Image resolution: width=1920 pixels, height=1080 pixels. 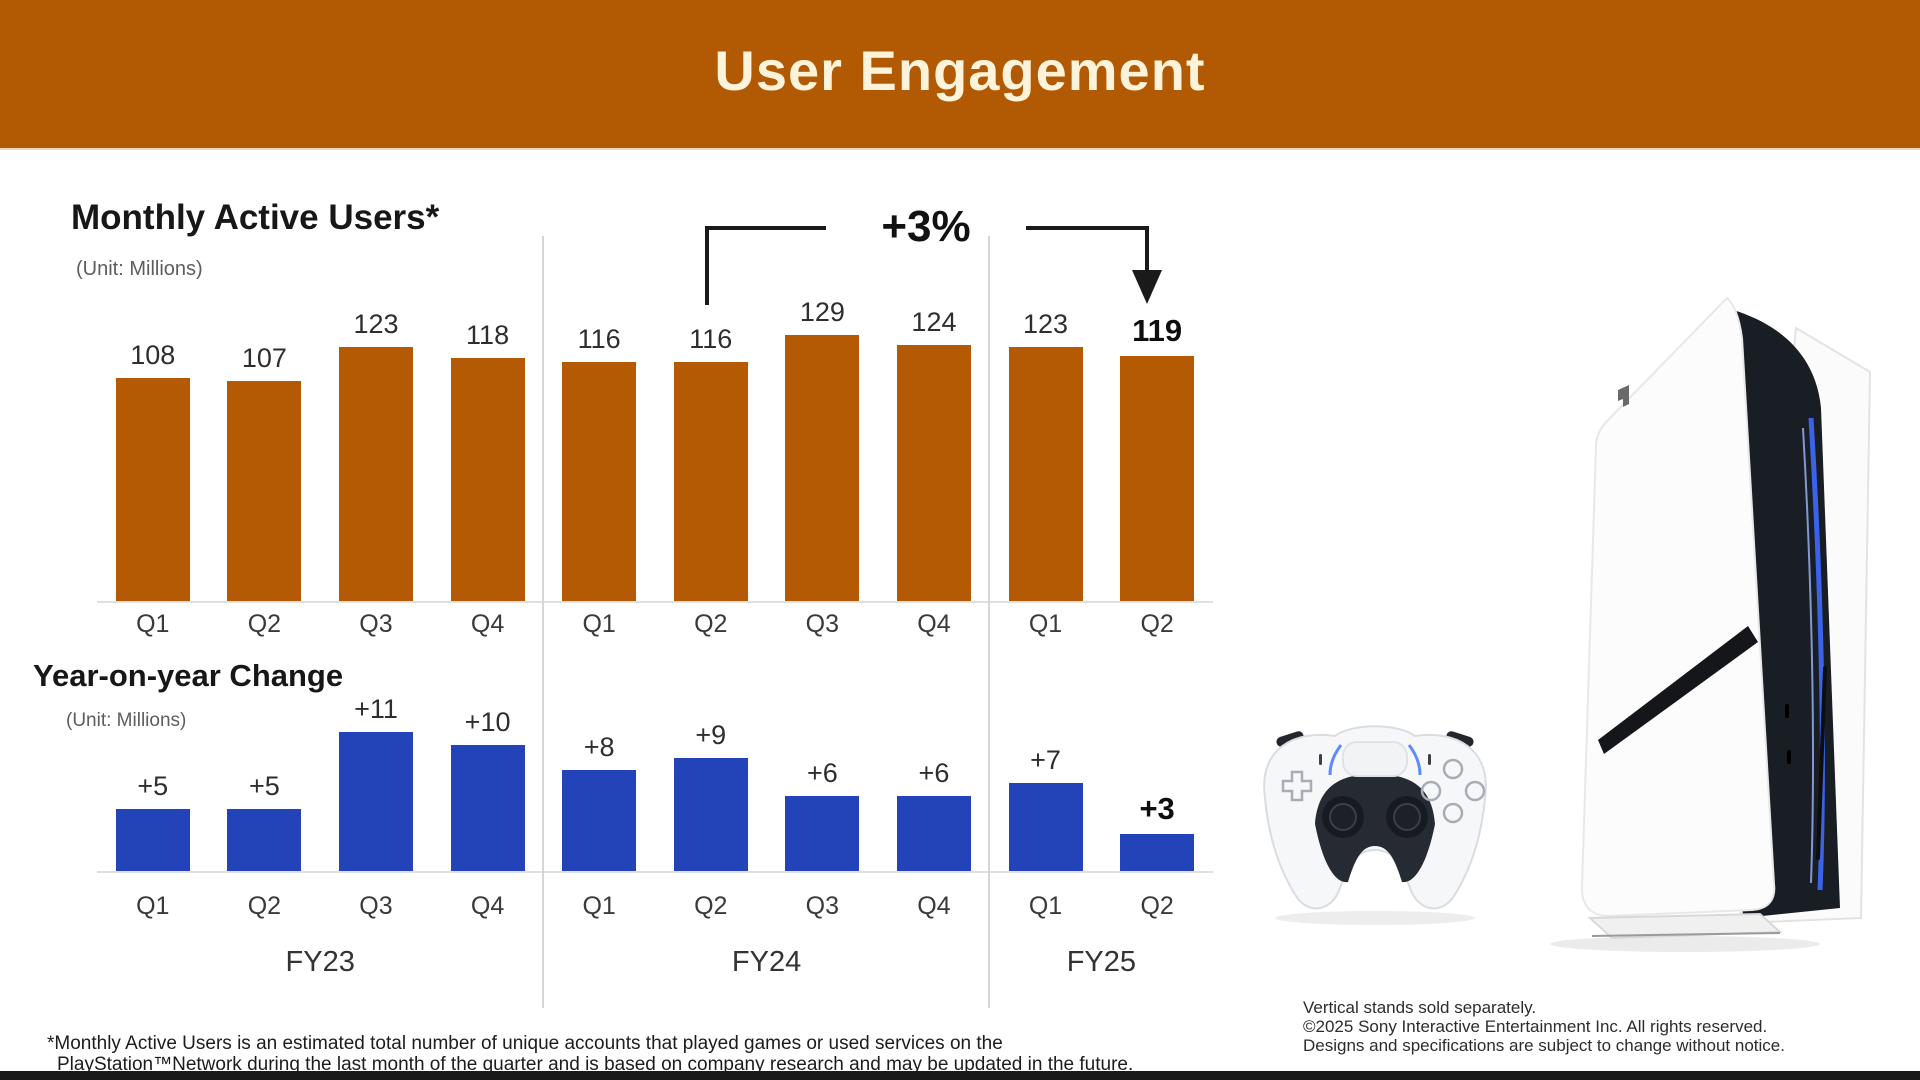 I want to click on fiscal-year-label: FY25, so click(x=1101, y=962).